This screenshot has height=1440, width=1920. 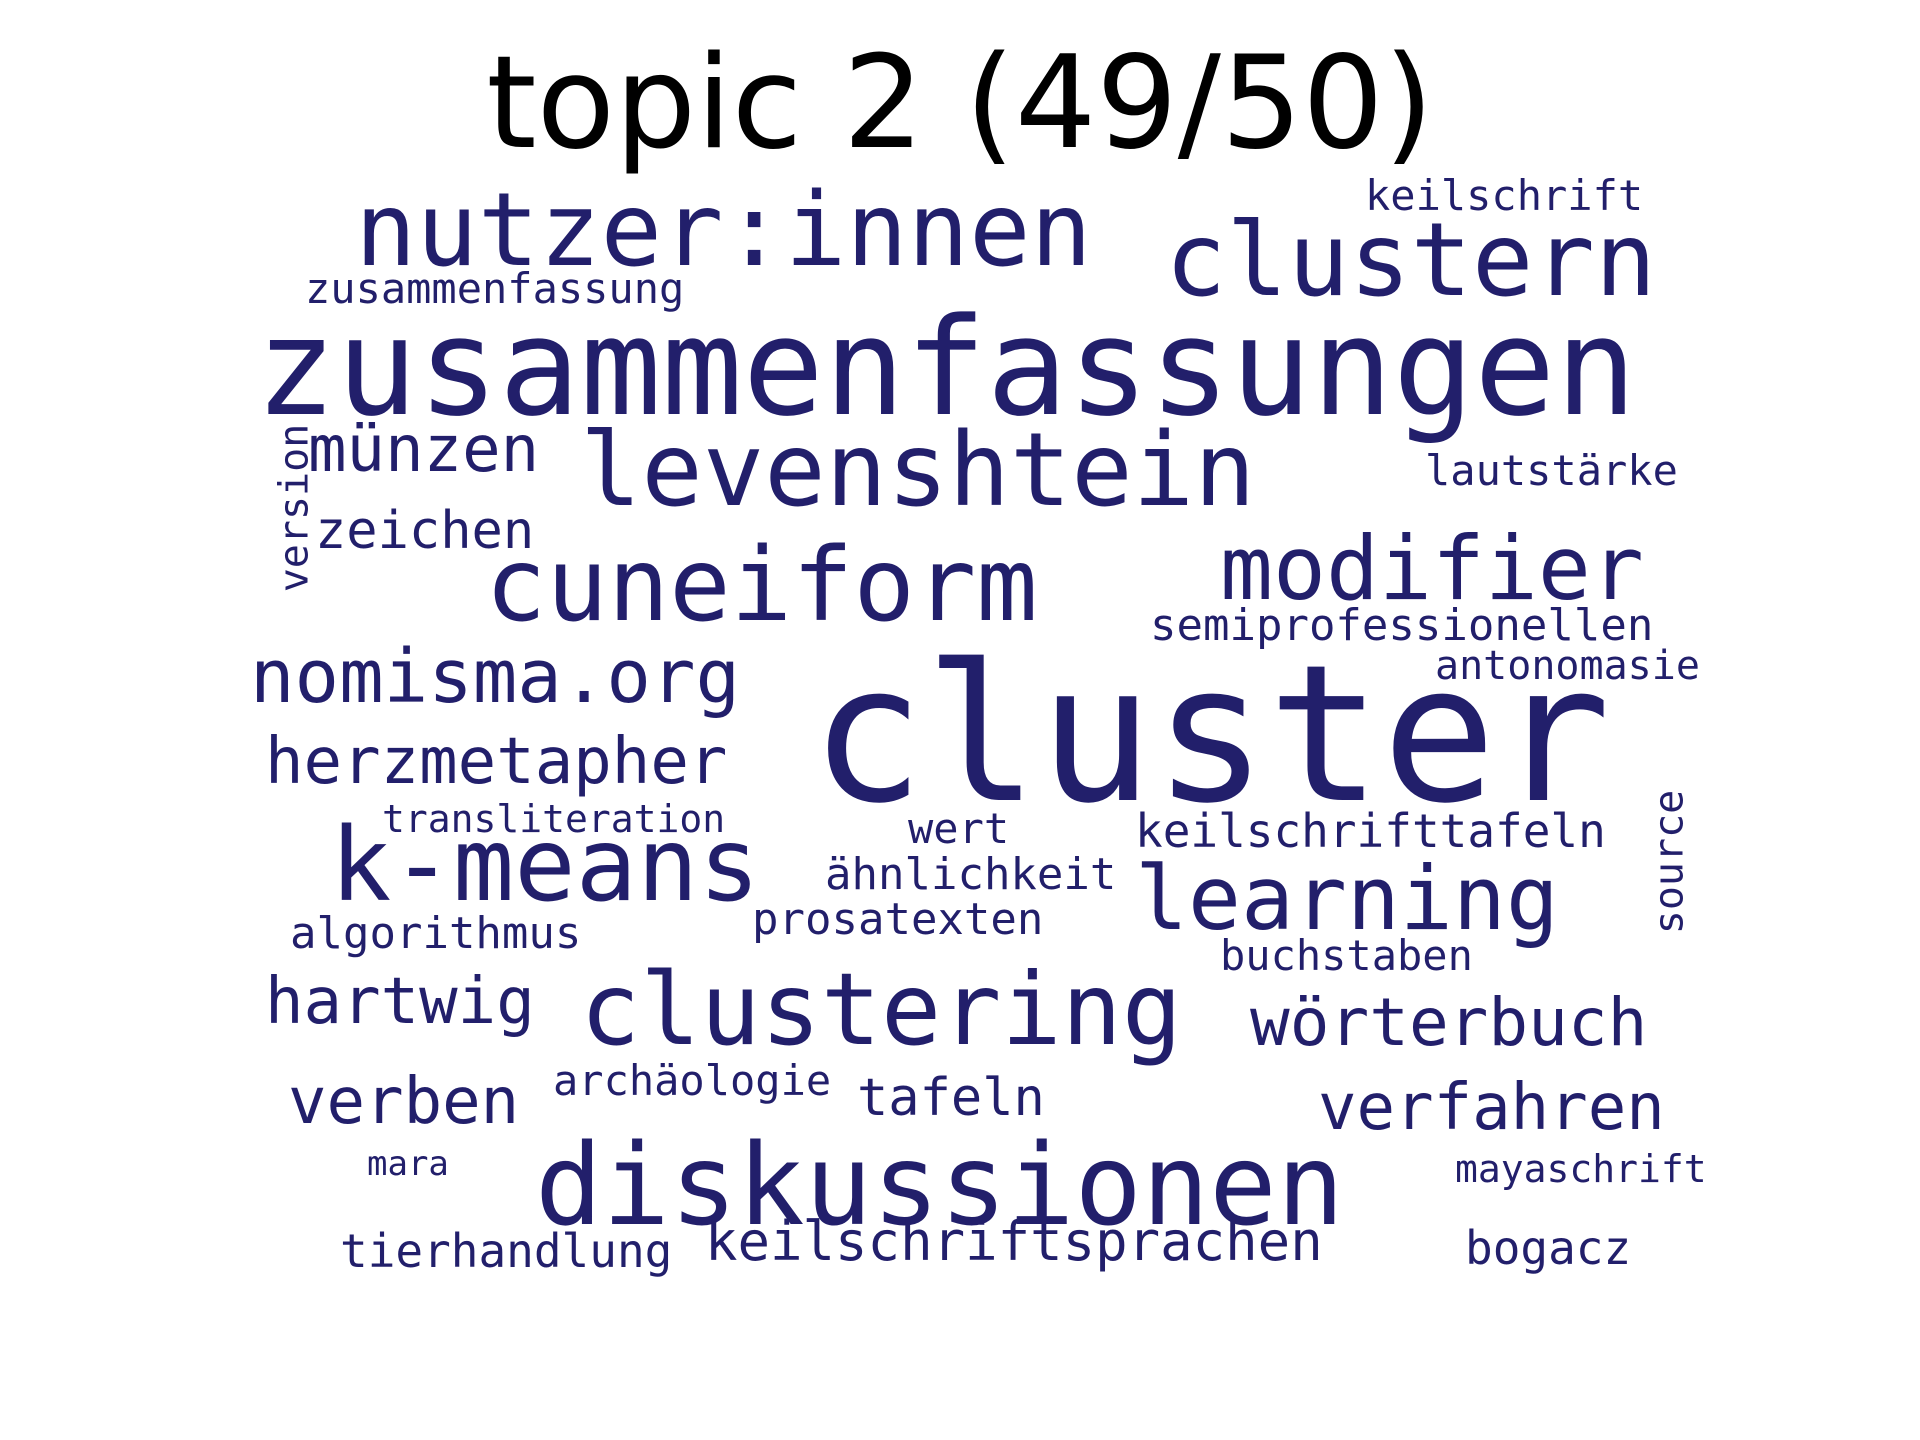 I want to click on word-learning: learning, so click(x=1347, y=898).